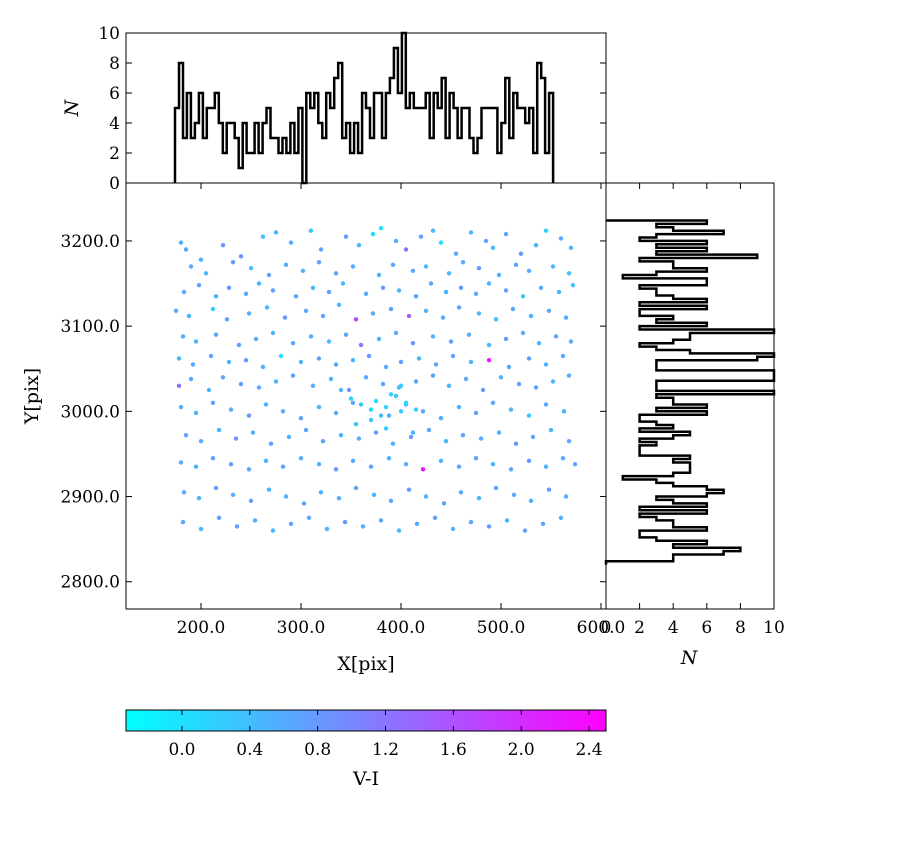 This screenshot has height=850, width=900. Describe the element at coordinates (401, 628) in the screenshot. I see `x-tick-label: 400.0` at that location.